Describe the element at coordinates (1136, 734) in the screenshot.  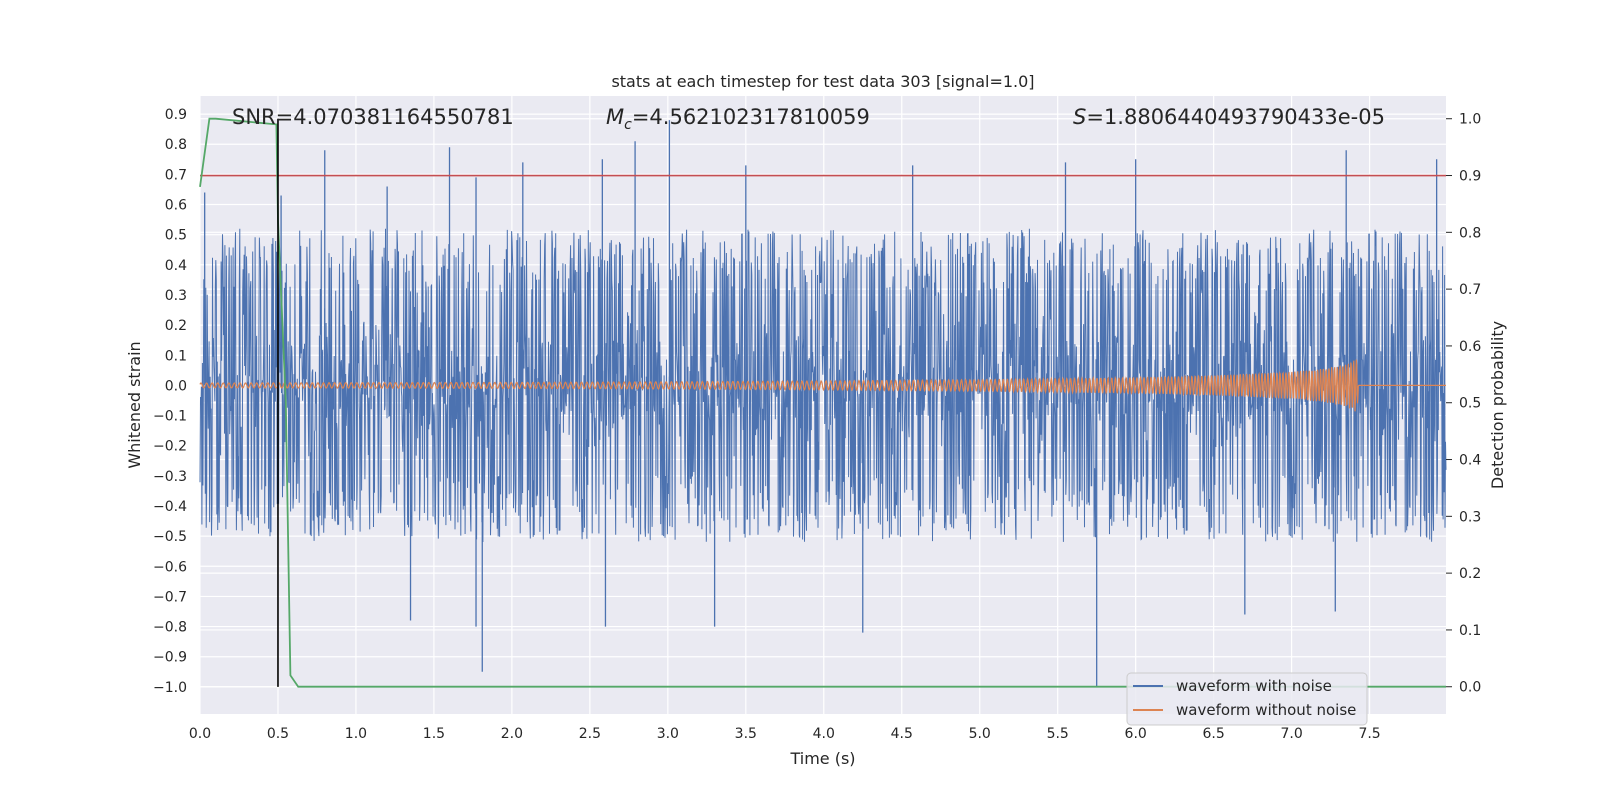
I see `x-tick-label: 6.0` at that location.